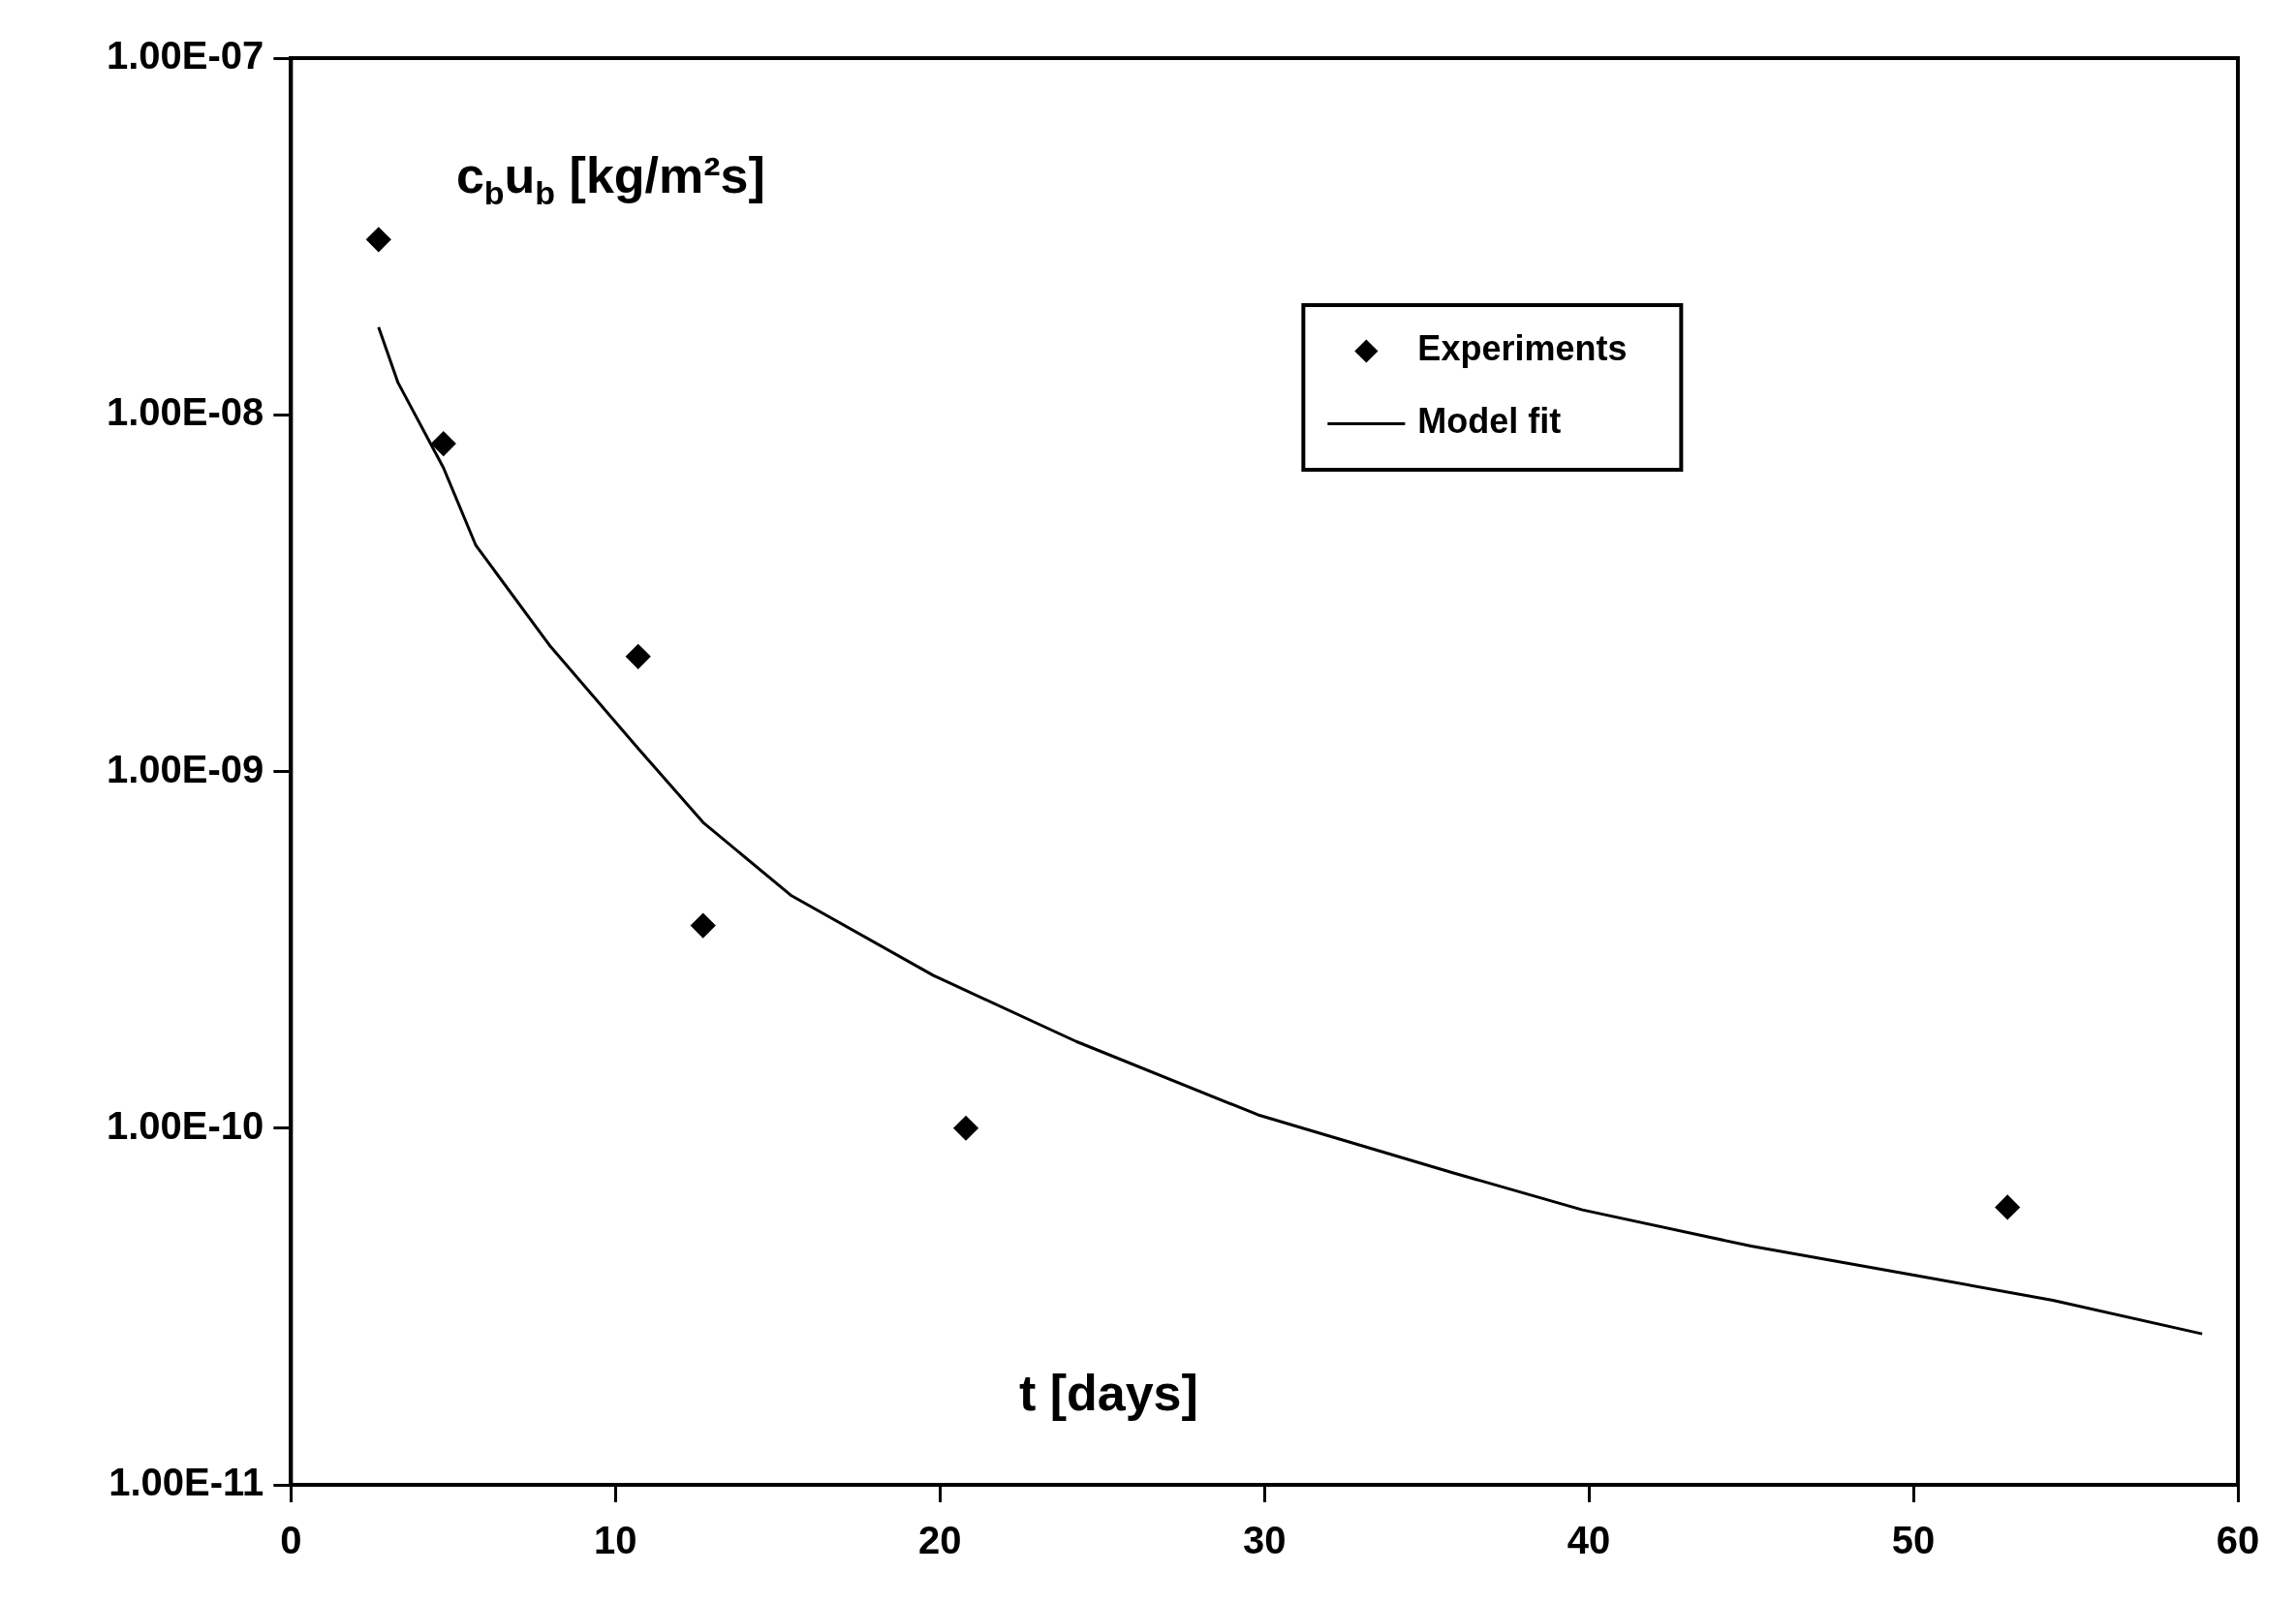  What do you see at coordinates (615, 1540) in the screenshot?
I see `x-tick-label: 10` at bounding box center [615, 1540].